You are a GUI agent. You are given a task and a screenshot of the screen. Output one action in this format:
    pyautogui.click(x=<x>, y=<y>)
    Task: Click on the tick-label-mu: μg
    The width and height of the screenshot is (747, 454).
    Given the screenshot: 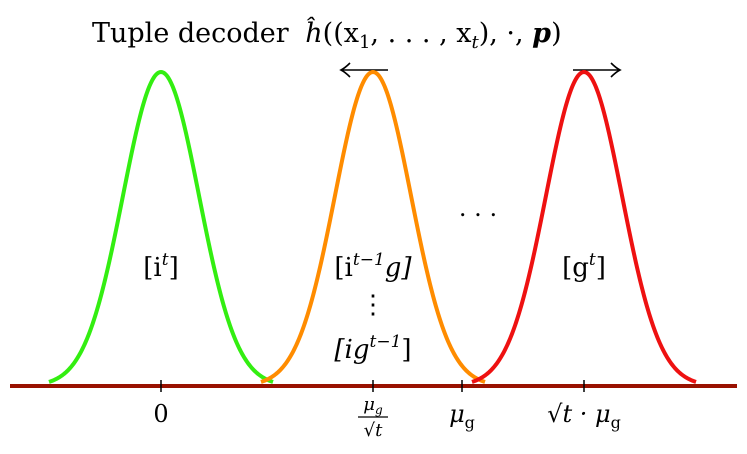 What is the action you would take?
    pyautogui.click(x=462, y=416)
    